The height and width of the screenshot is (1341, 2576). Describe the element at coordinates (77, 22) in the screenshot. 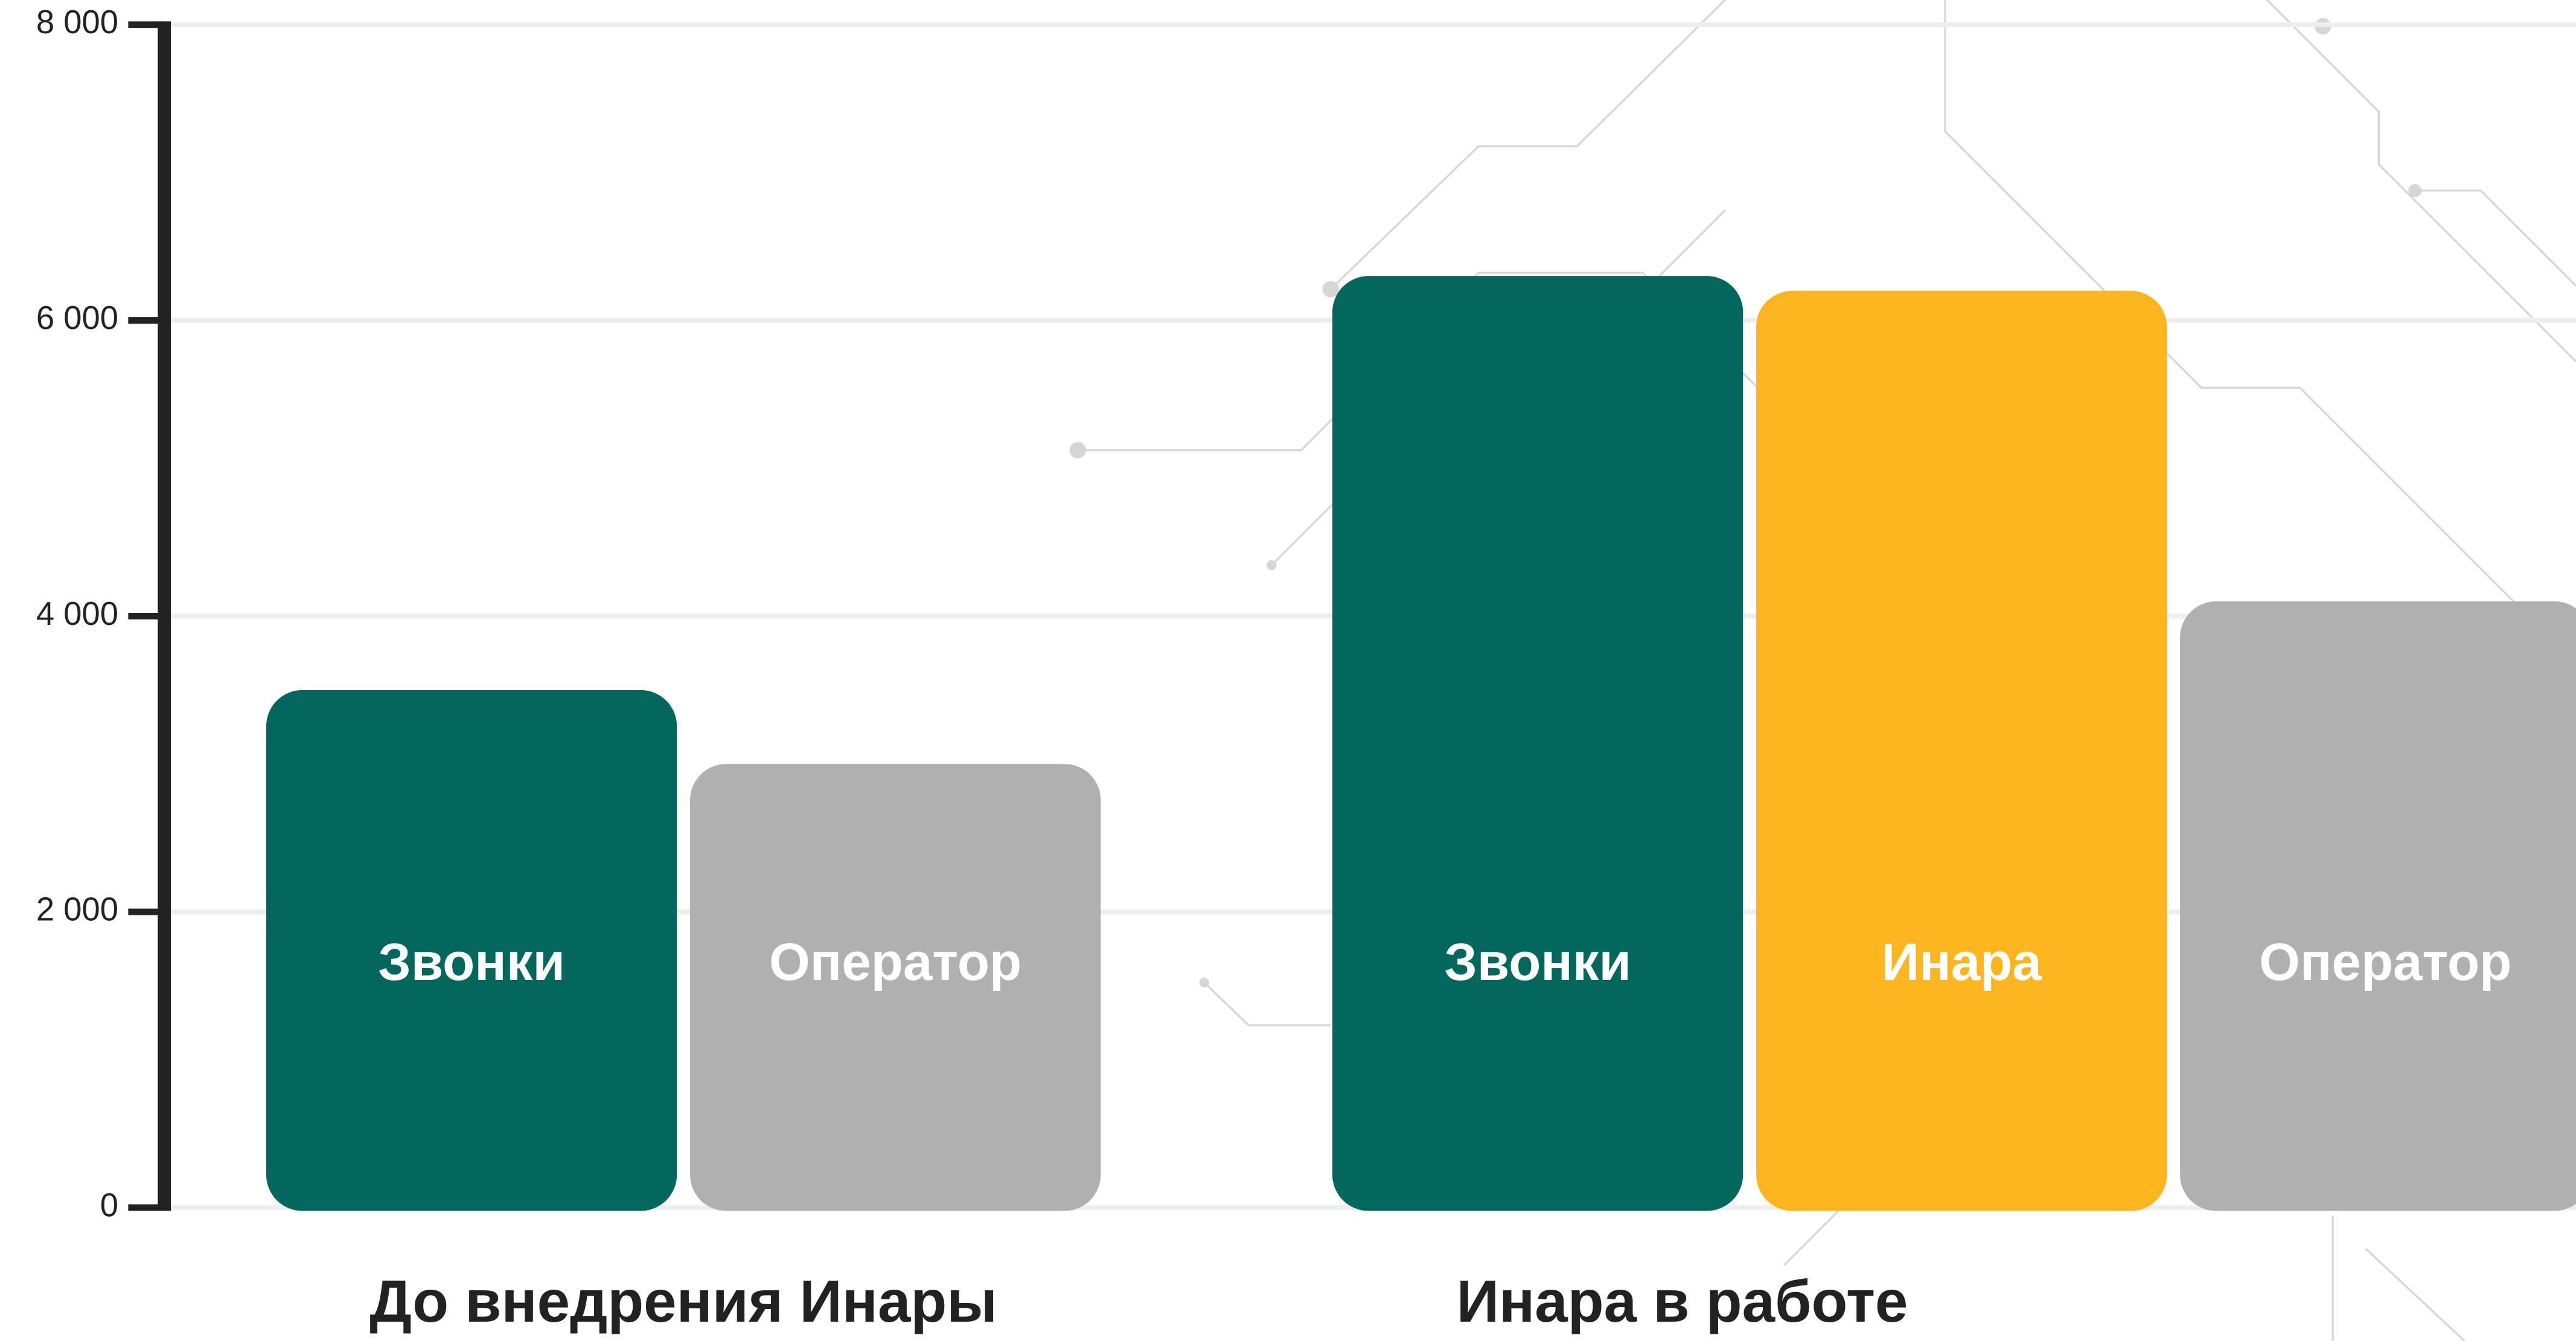

I see `y-tick-label: 8 000` at that location.